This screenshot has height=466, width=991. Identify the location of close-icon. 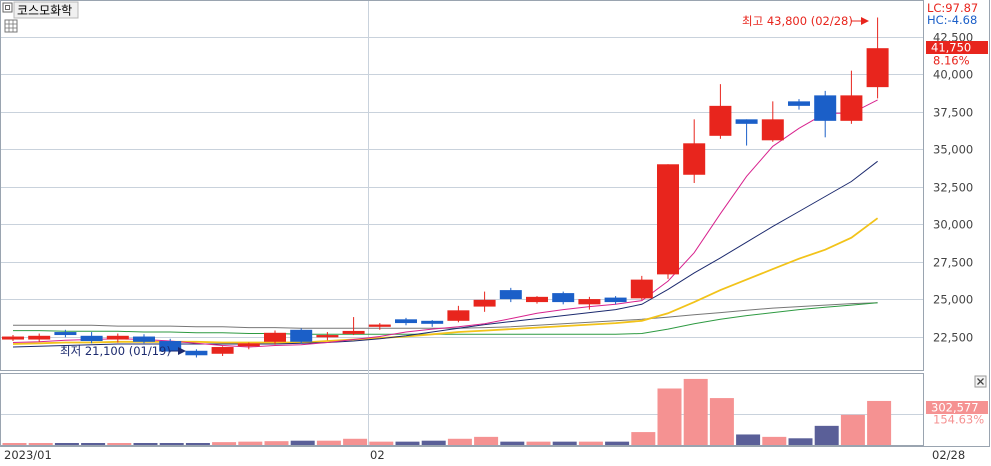
(980, 381).